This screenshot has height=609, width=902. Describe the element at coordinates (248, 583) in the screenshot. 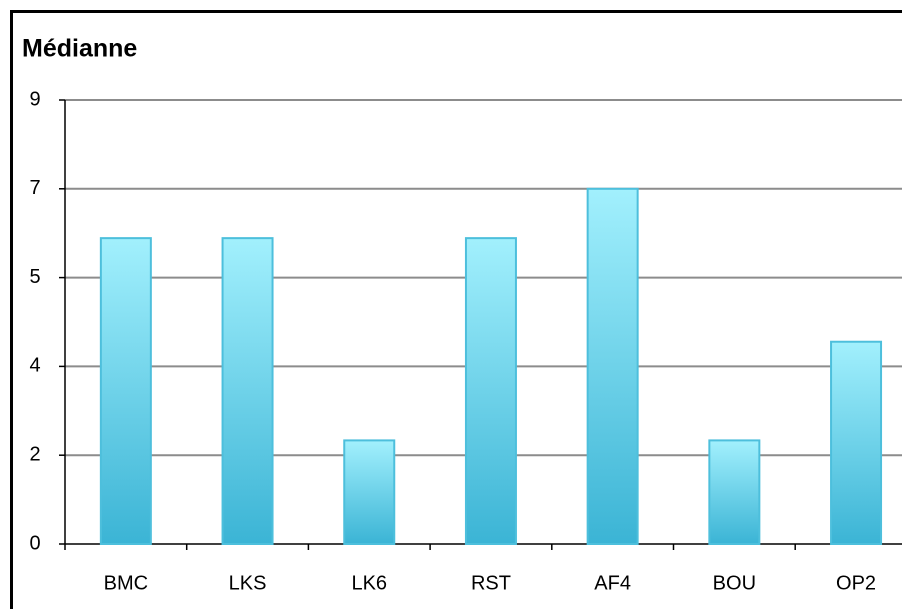

I see `x-tick-label: LKS` at that location.